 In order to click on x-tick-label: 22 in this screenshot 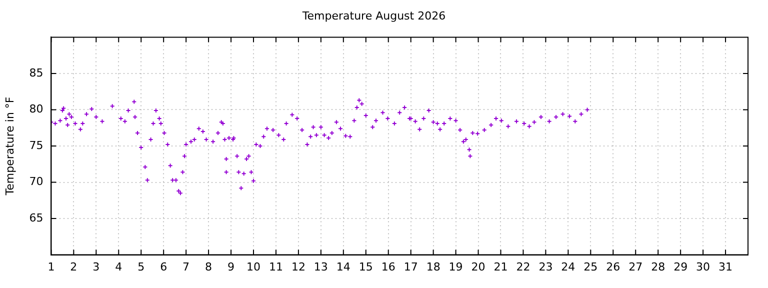, I will do `click(523, 267)`.